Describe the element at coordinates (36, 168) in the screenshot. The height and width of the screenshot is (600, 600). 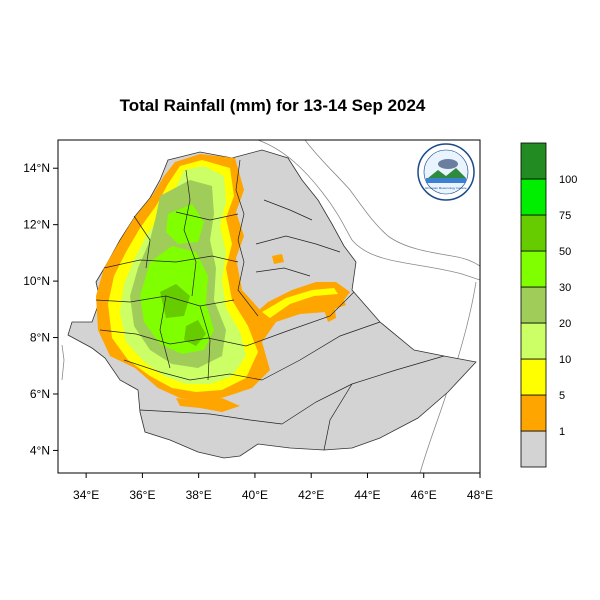
I see `y-tick-label: 14°N` at that location.